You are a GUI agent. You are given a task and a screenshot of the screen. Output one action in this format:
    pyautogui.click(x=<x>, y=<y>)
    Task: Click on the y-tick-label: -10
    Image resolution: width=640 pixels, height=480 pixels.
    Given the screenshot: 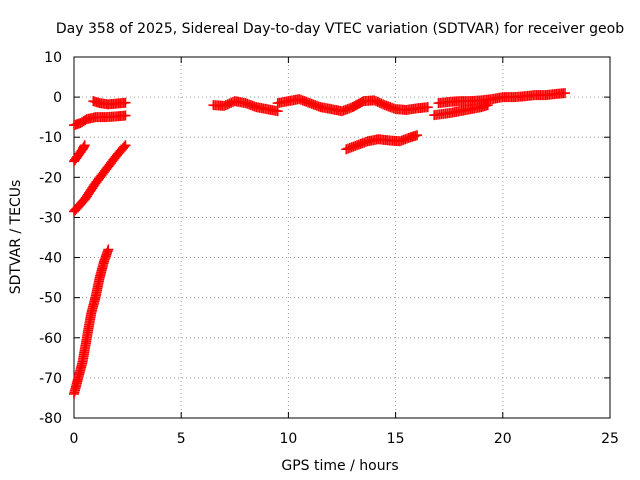 What is the action you would take?
    pyautogui.click(x=50, y=138)
    